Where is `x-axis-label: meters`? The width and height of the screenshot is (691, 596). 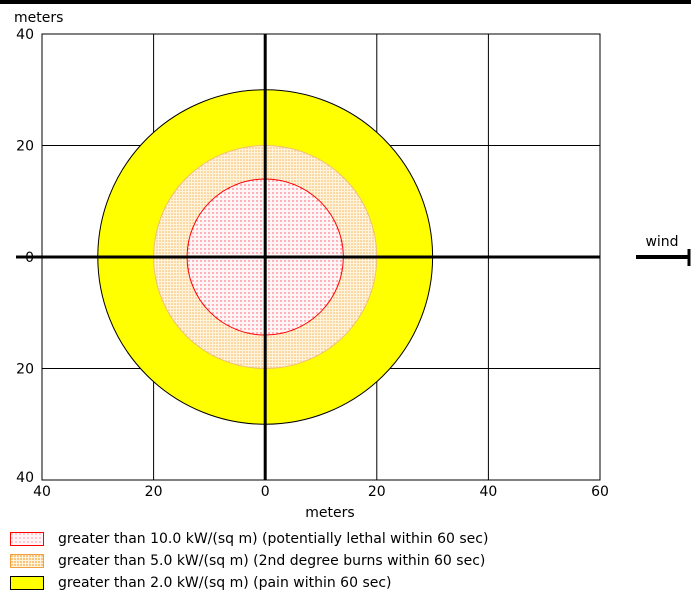 x-axis-label: meters is located at coordinates (329, 513).